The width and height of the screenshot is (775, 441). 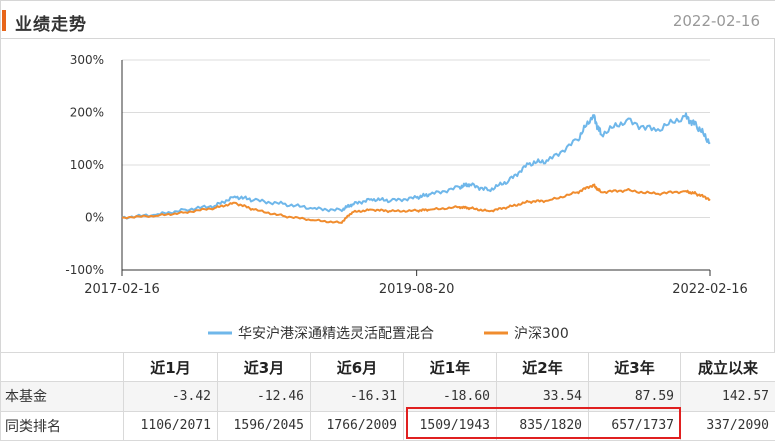 What do you see at coordinates (170, 425) in the screenshot?
I see `table-cell: 1106/2071` at bounding box center [170, 425].